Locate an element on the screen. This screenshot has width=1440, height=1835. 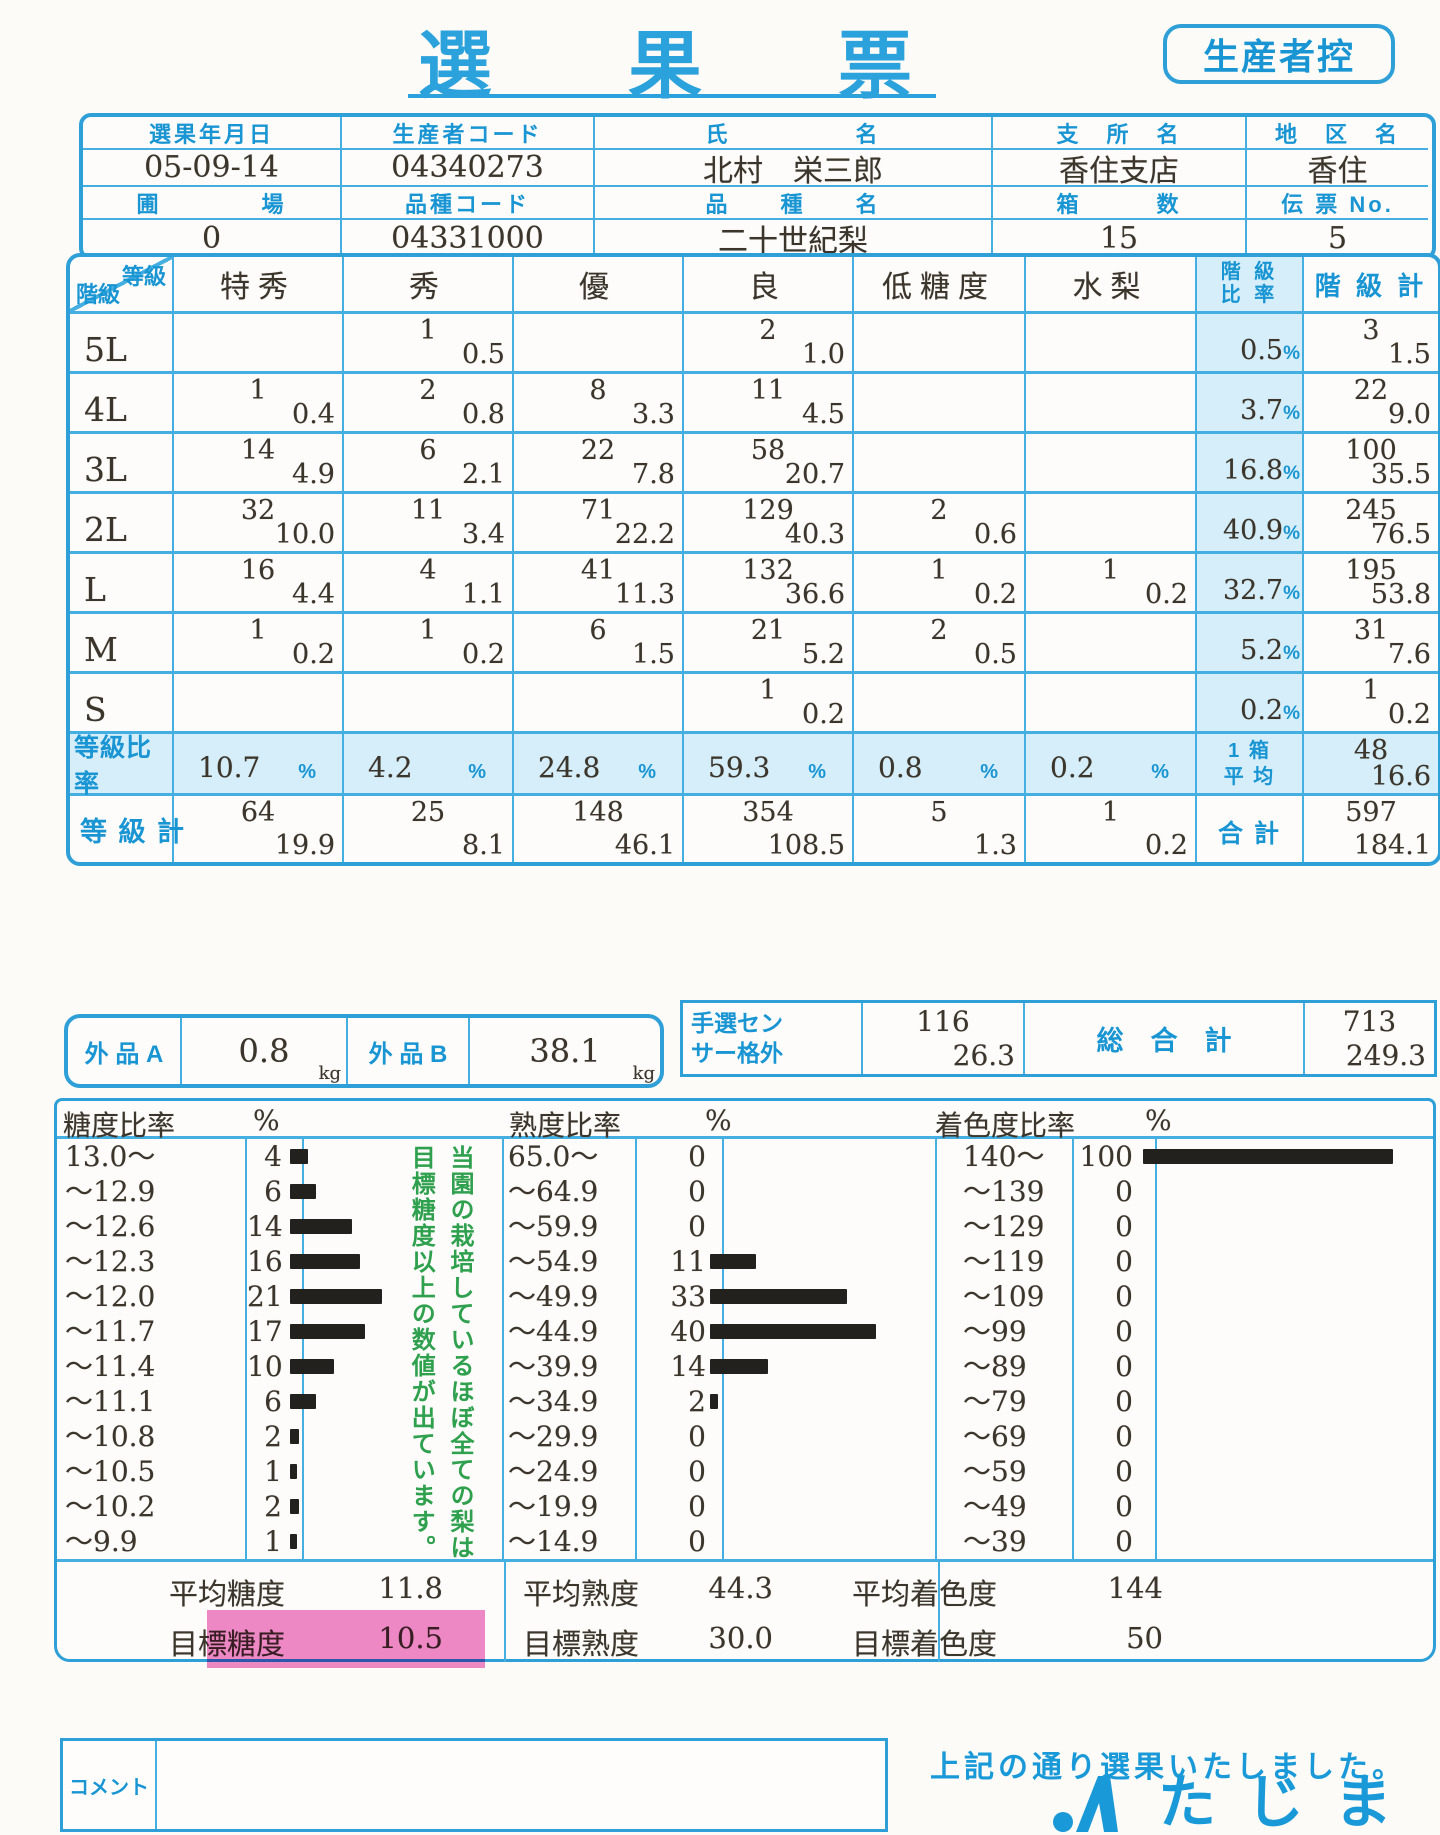
range-label: ～10.5 is located at coordinates (152, 1471).